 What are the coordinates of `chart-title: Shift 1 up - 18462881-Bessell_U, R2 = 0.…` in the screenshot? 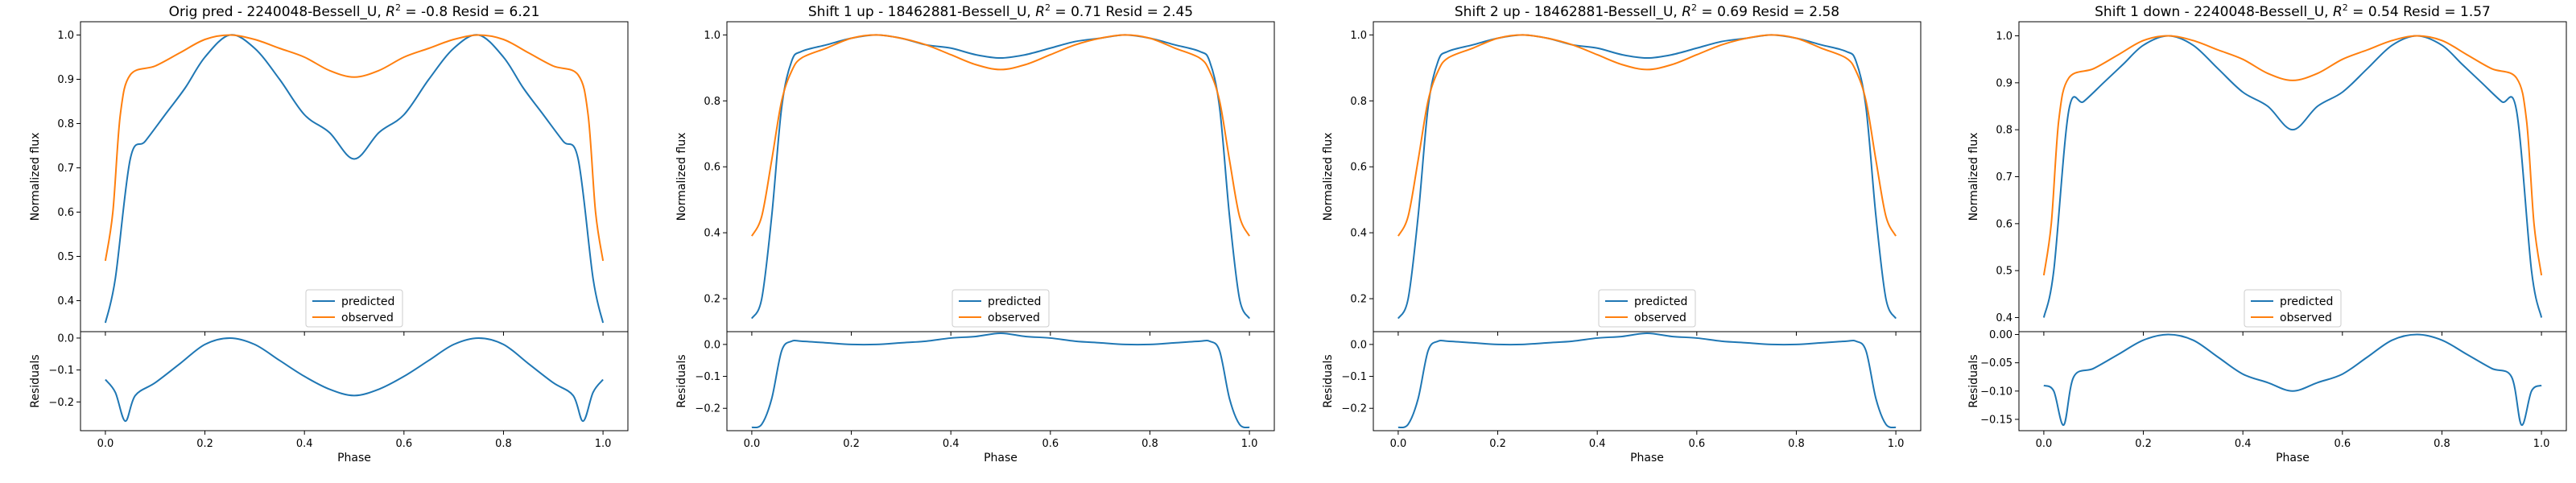 It's located at (1000, 11).